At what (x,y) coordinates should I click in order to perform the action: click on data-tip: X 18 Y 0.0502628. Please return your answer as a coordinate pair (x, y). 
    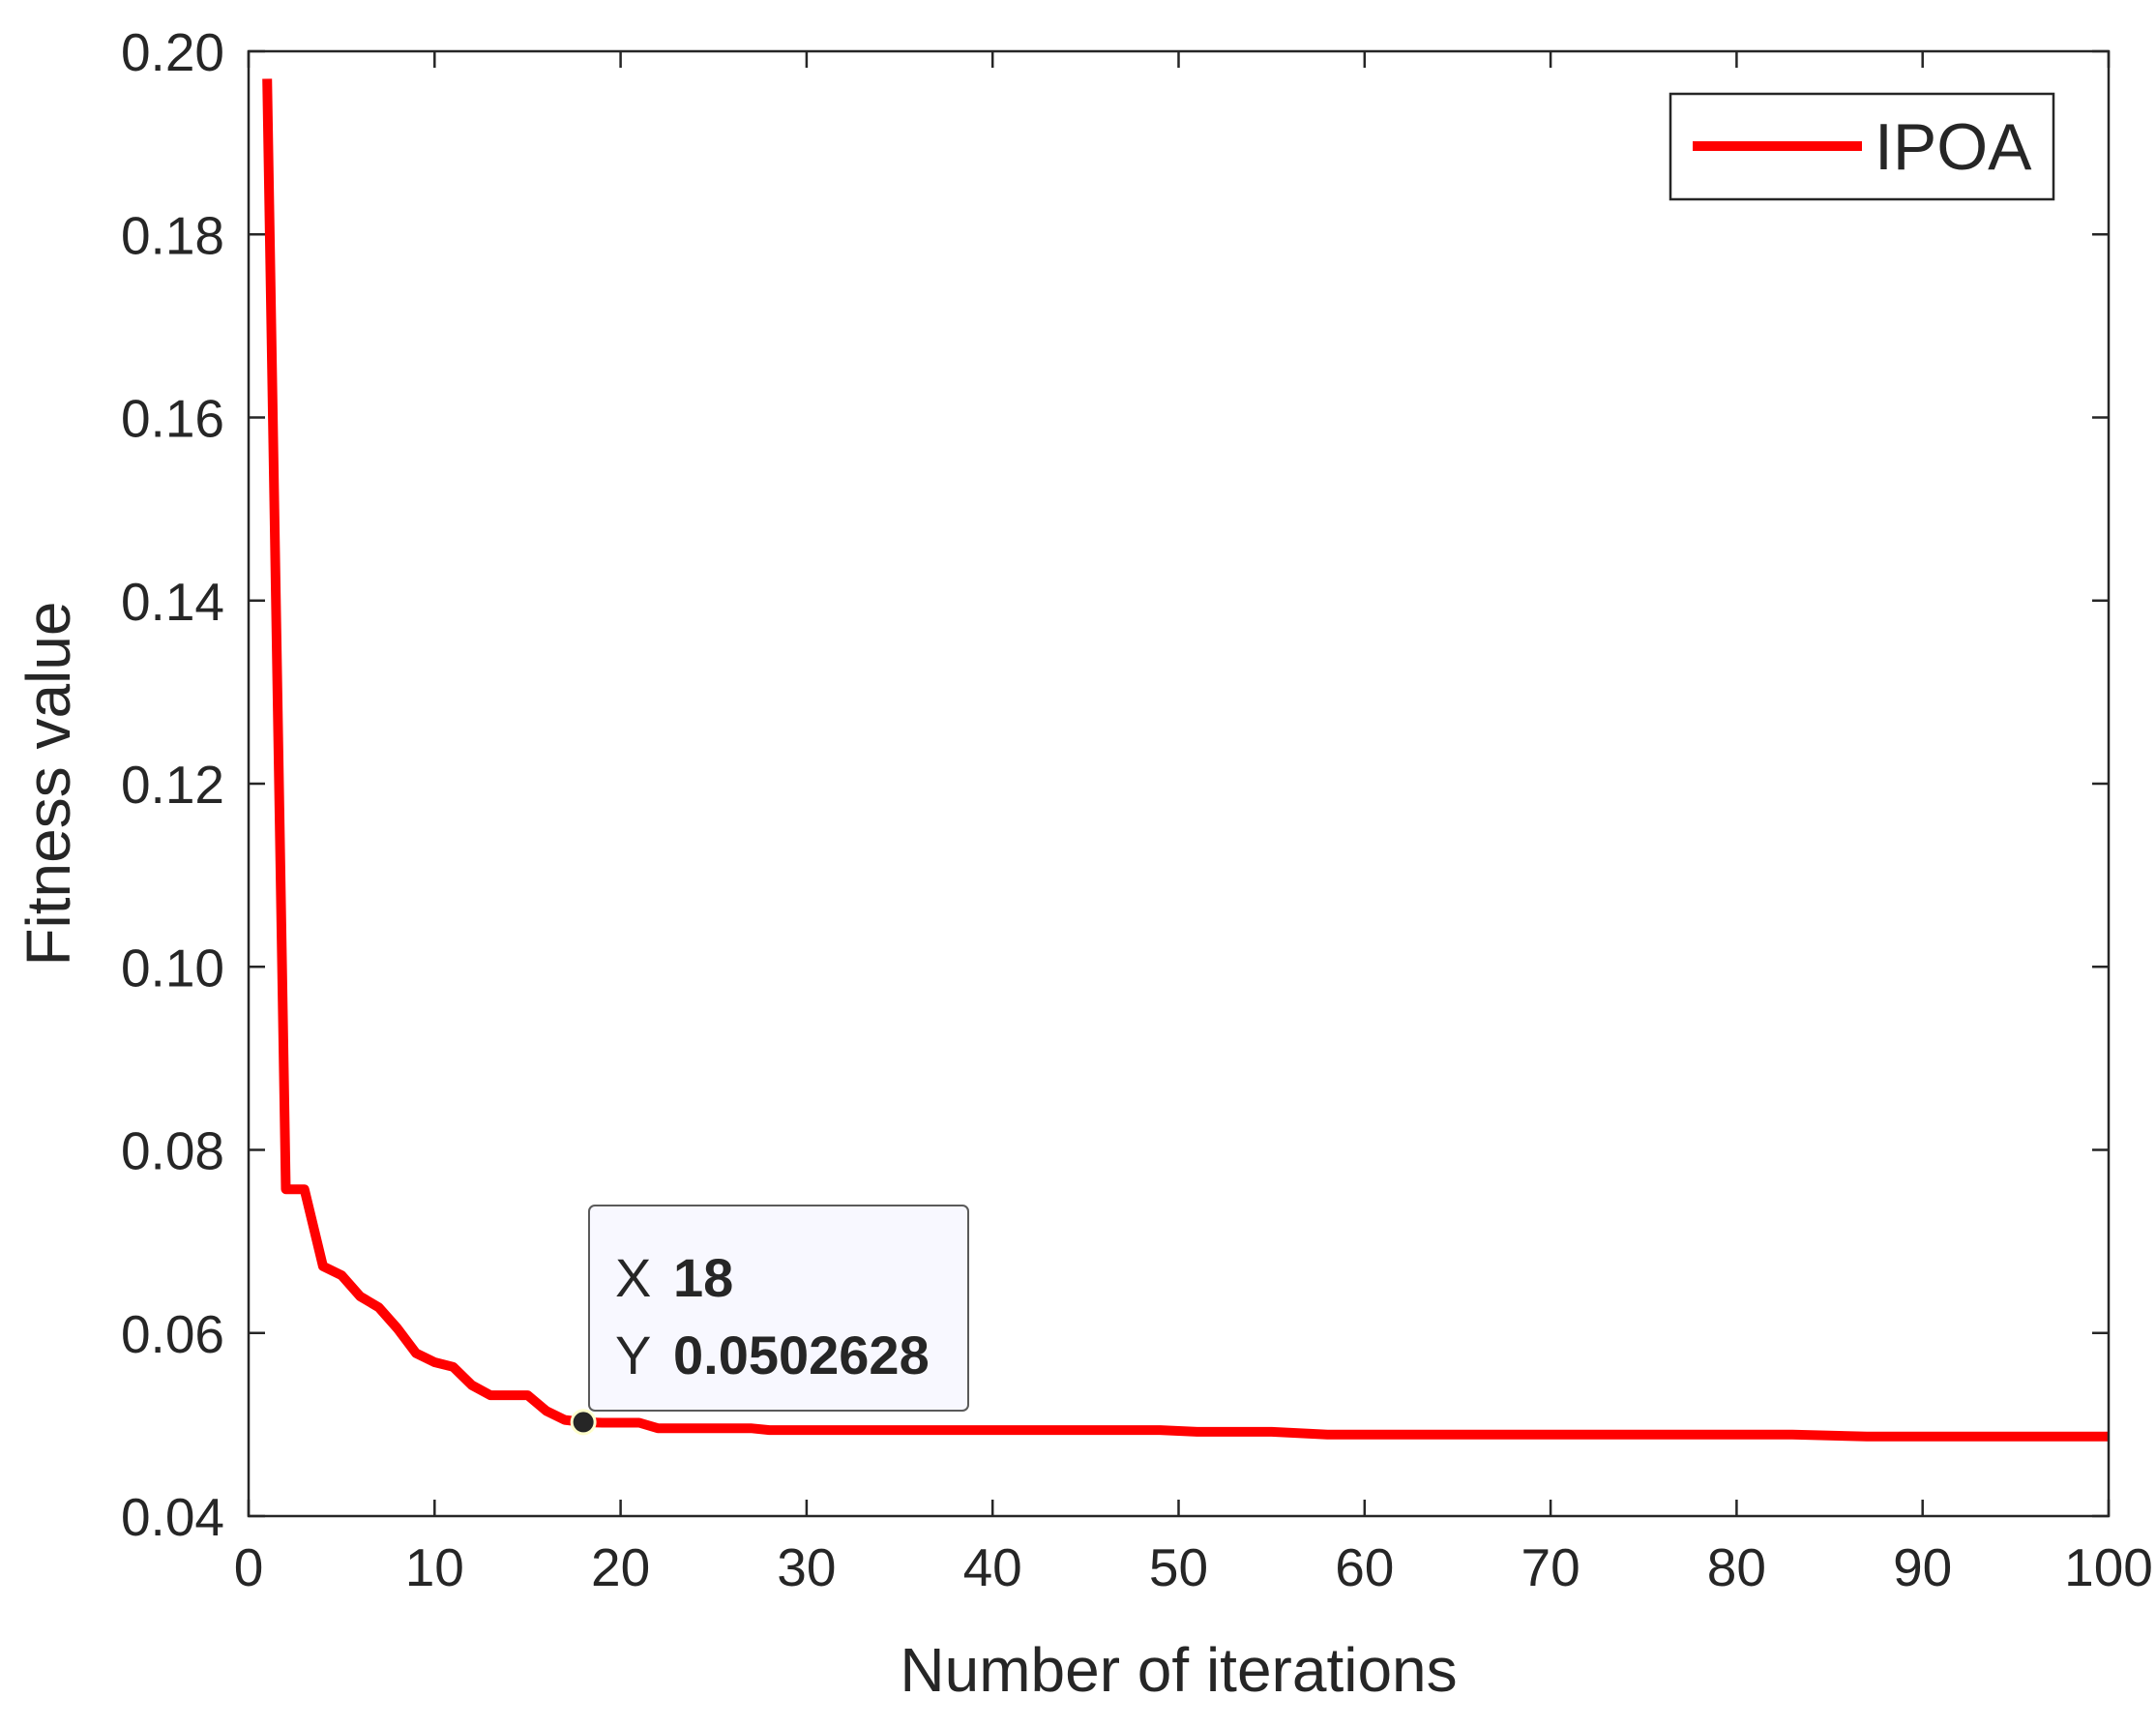
    Looking at the image, I should click on (778, 1308).